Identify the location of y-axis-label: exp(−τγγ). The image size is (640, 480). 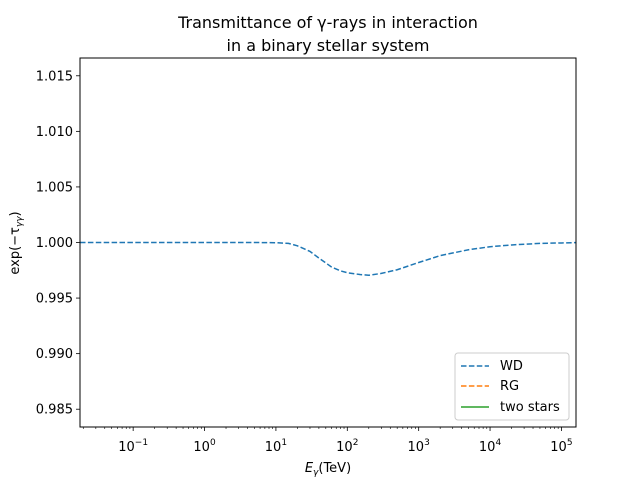
(16, 242).